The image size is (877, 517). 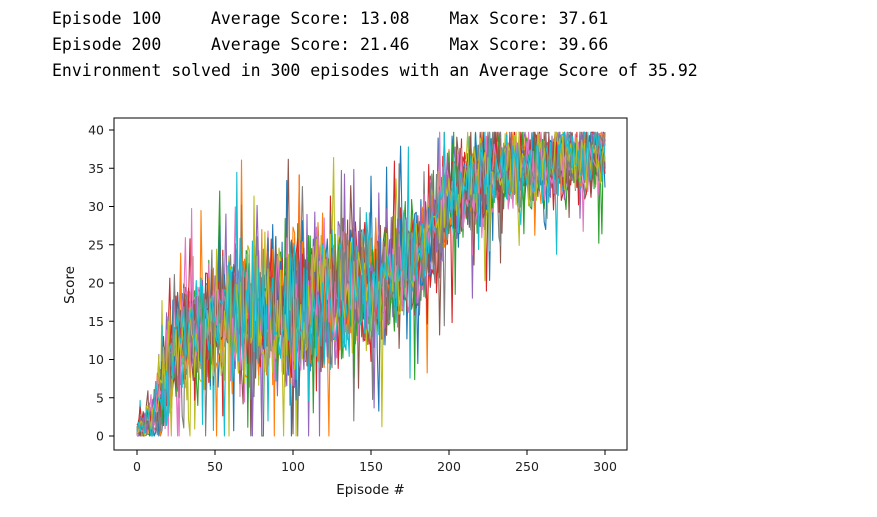 I want to click on x-axis-label: Episode #, so click(x=370, y=490).